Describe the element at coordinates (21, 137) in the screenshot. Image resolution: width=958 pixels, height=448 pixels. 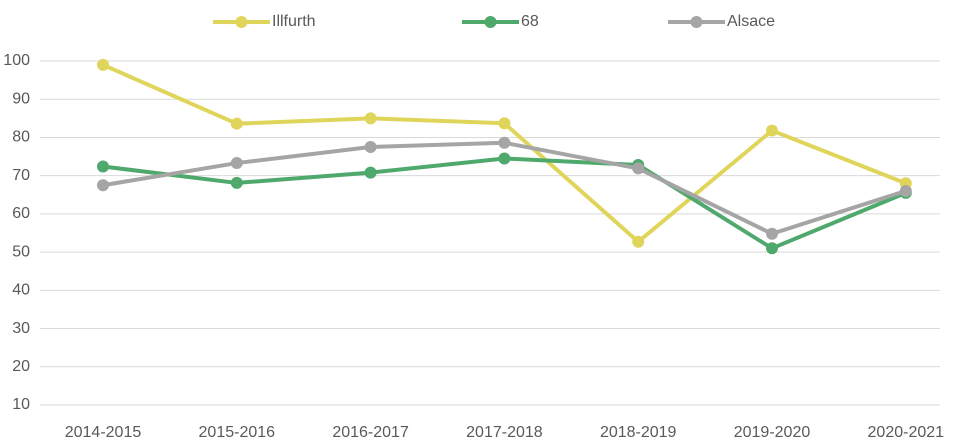
I see `y-tick-label: 80` at that location.